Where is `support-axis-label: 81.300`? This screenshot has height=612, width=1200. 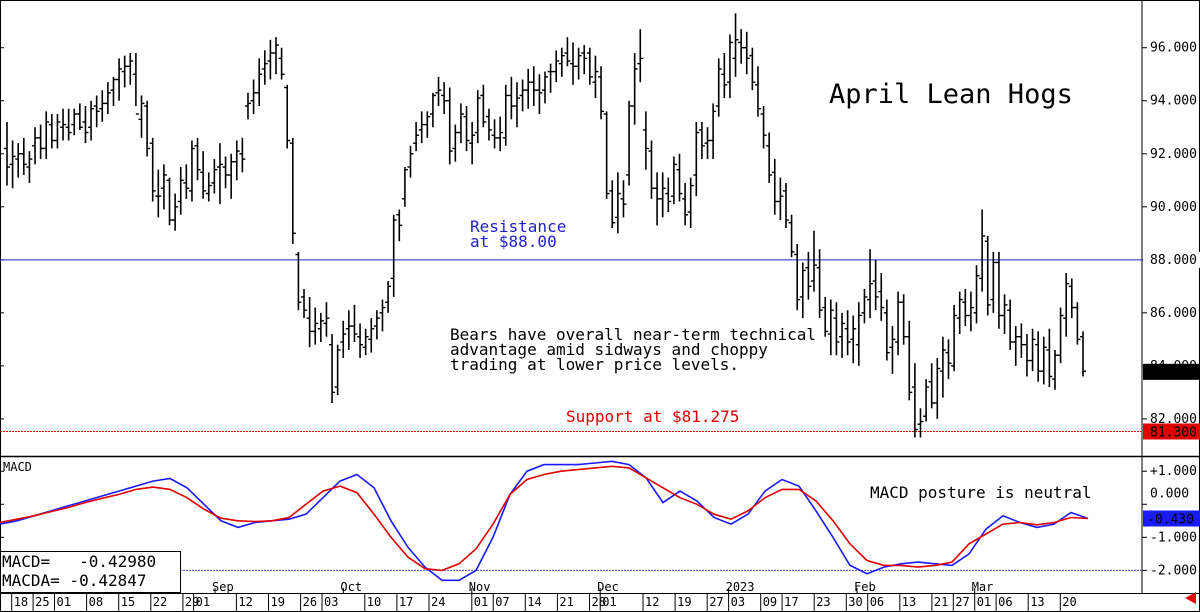
support-axis-label: 81.300 is located at coordinates (1173, 433).